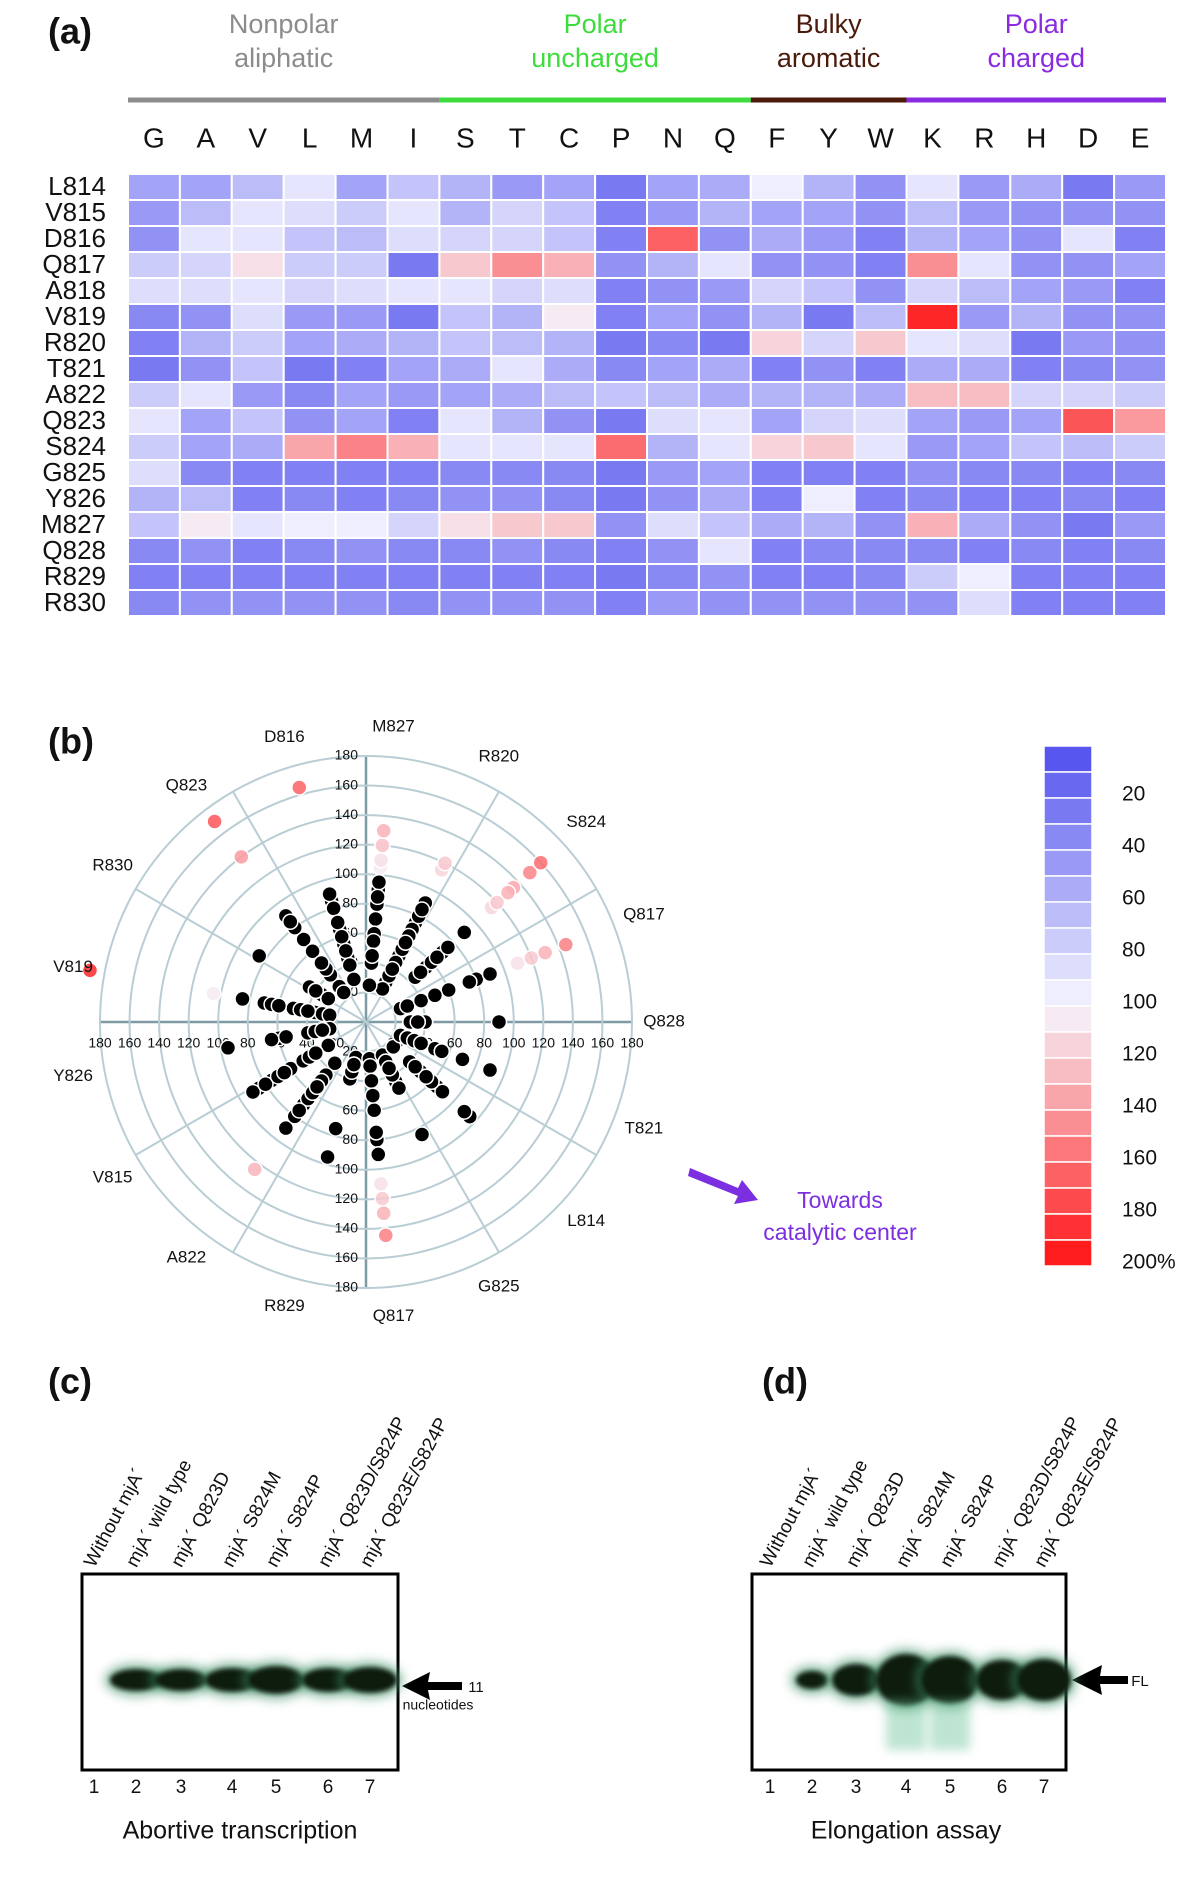  Describe the element at coordinates (484, 1043) in the screenshot. I see `r-tick-label: 80` at that location.